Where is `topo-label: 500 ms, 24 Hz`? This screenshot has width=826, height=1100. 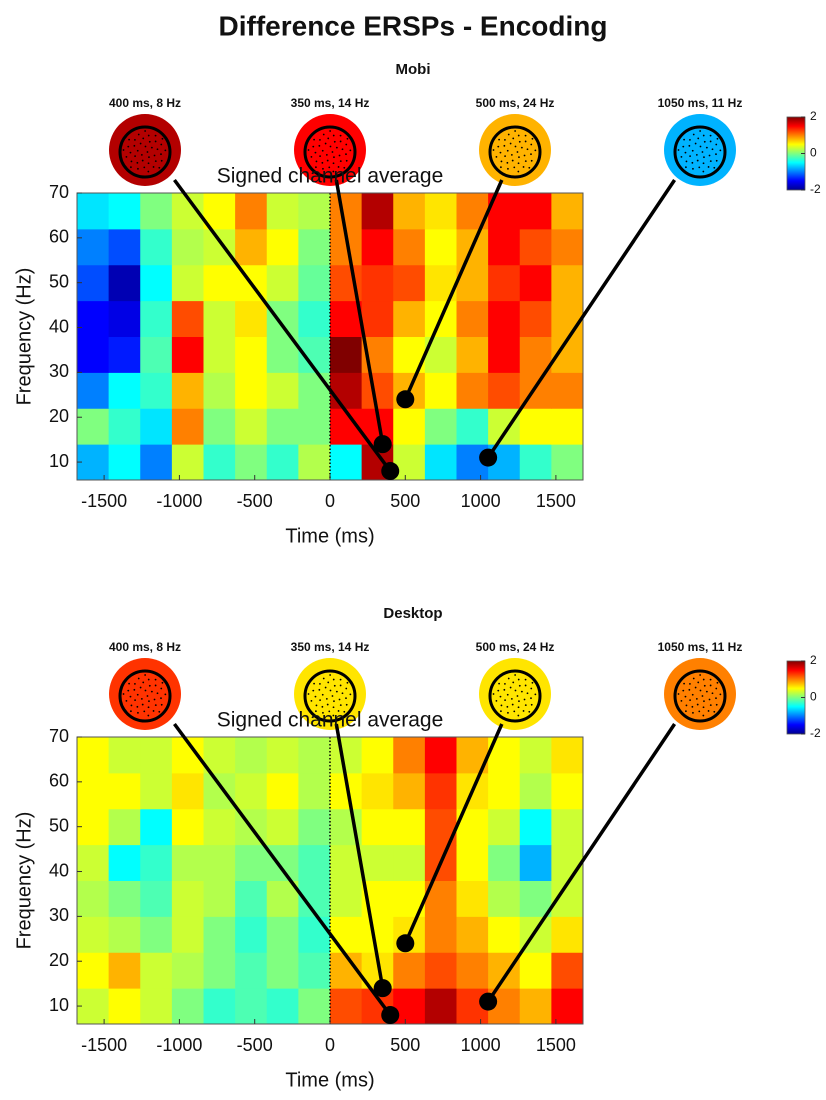 topo-label: 500 ms, 24 Hz is located at coordinates (515, 647).